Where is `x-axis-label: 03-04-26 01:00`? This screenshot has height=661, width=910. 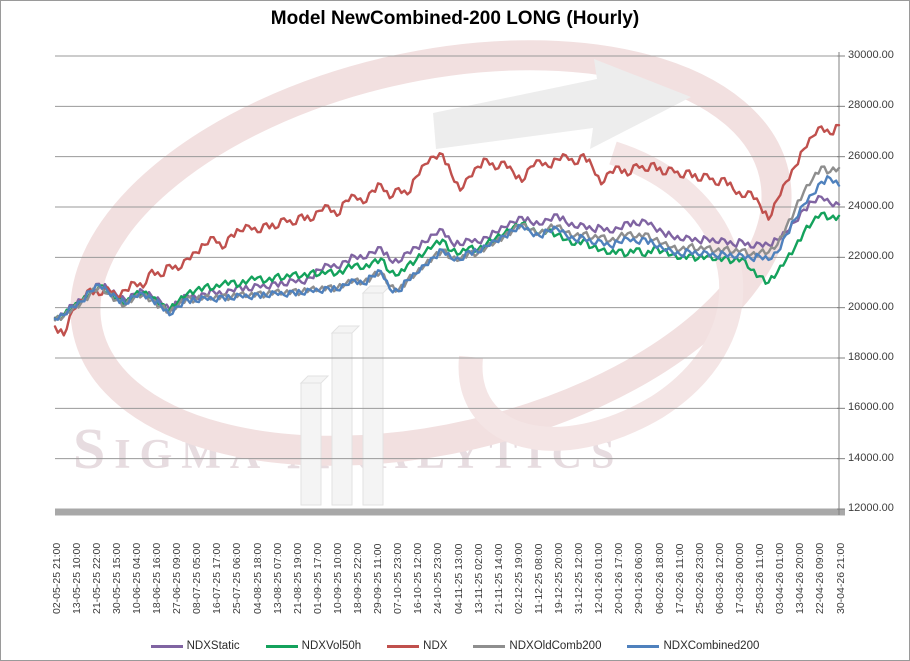
x-axis-label: 03-04-26 01:00 is located at coordinates (780, 578).